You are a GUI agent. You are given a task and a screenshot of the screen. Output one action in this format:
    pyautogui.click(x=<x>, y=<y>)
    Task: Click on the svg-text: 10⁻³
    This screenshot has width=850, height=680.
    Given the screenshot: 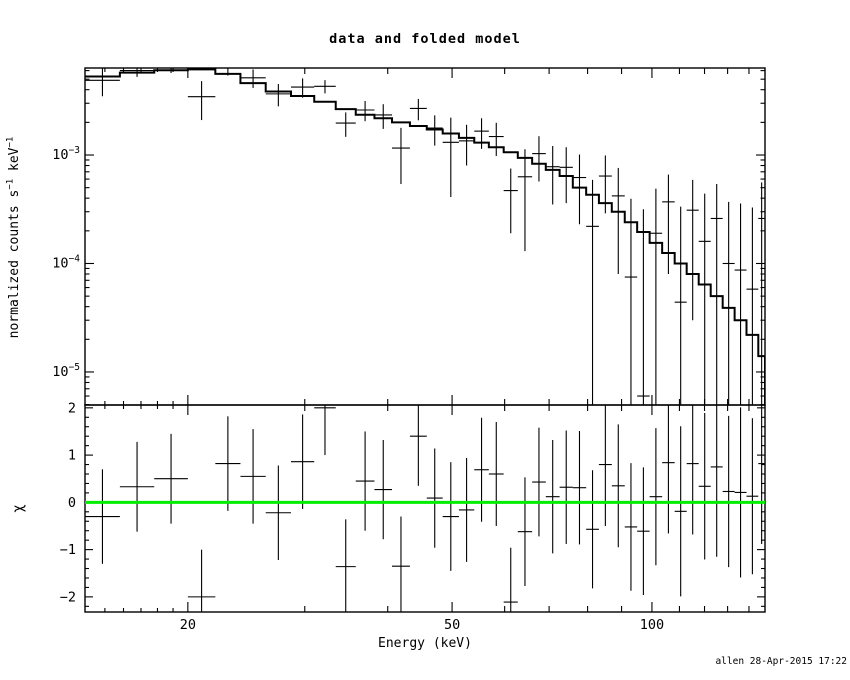 What is the action you would take?
    pyautogui.click(x=66, y=154)
    